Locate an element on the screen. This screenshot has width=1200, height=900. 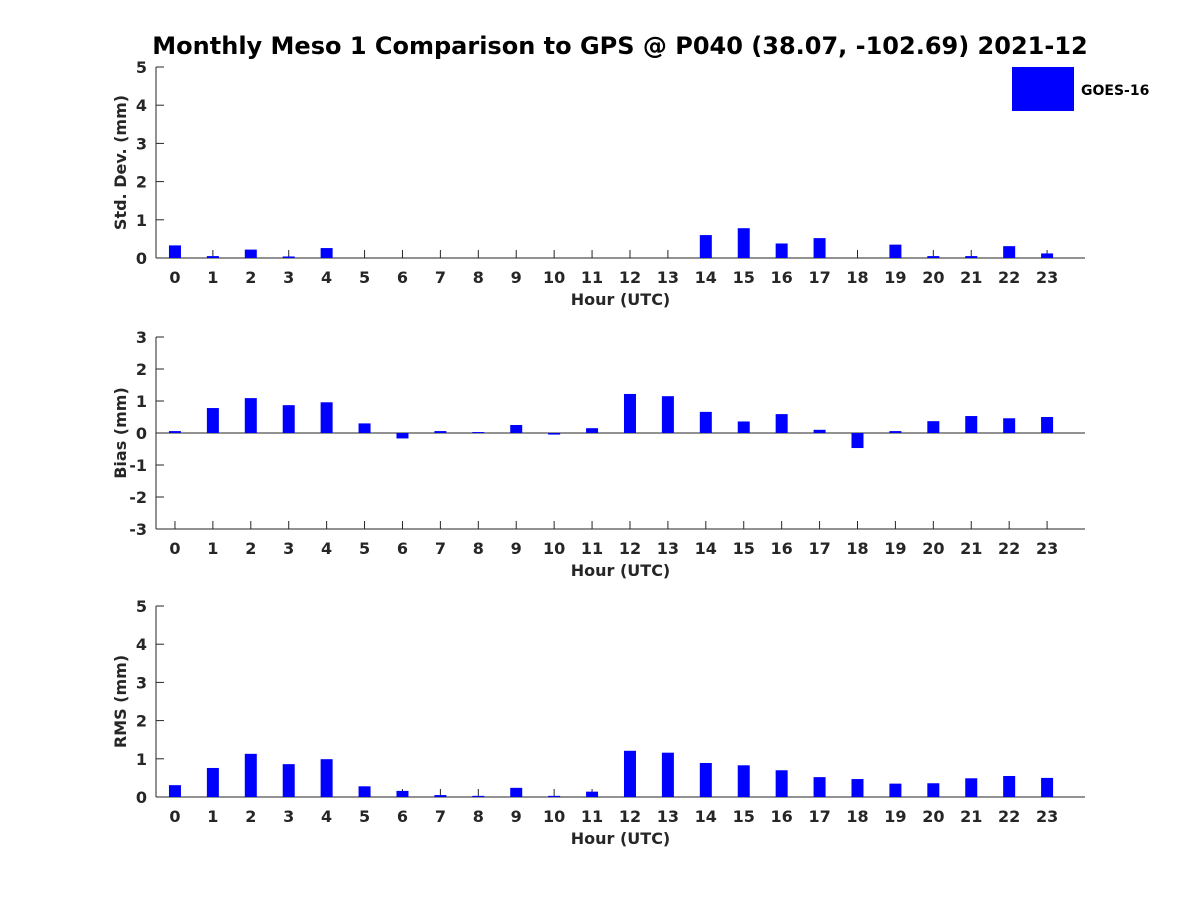
std-dev-x-tick-label: 23 is located at coordinates (1047, 277).